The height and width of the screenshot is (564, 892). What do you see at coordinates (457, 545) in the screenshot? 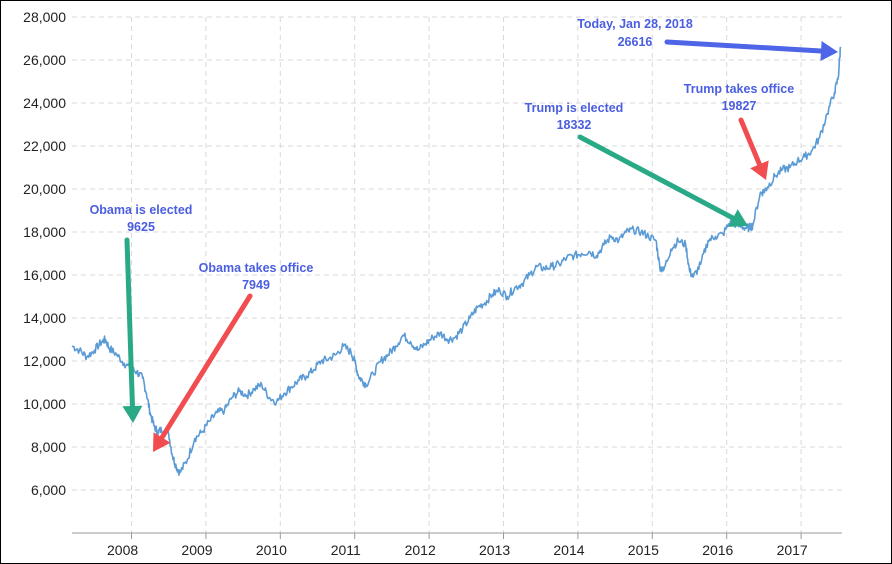
I see `x-axis: 2008 2009 2010 2011 2012 2013 2014 2015 2016 2017` at bounding box center [457, 545].